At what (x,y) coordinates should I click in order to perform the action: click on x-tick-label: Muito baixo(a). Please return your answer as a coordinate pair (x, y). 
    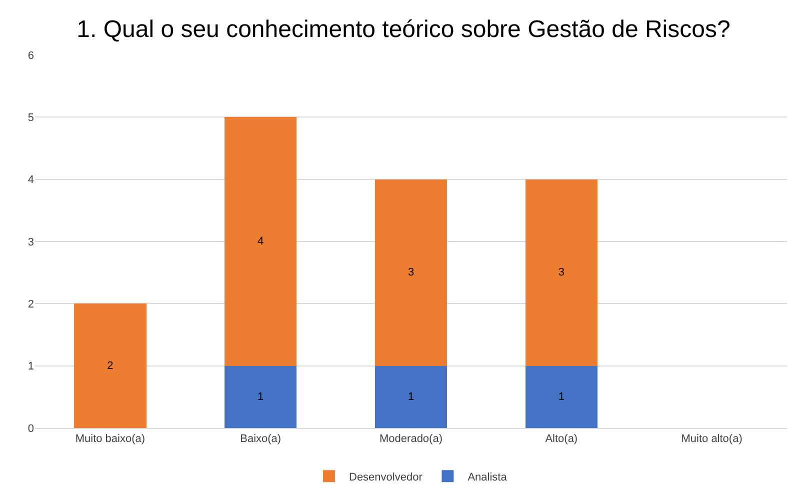
    Looking at the image, I should click on (110, 439).